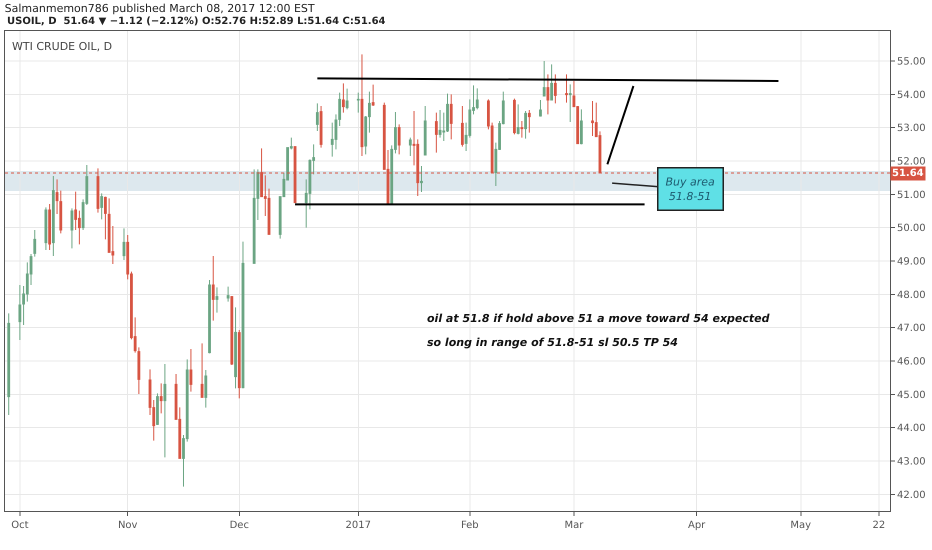 The width and height of the screenshot is (932, 550). Describe the element at coordinates (911, 295) in the screenshot. I see `y-tick-label: 48.00` at that location.